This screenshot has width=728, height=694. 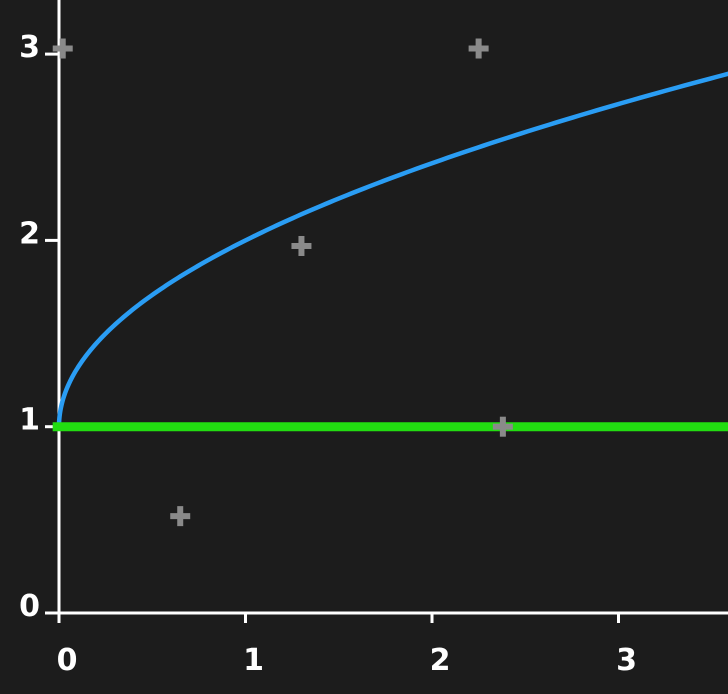 What do you see at coordinates (29, 606) in the screenshot?
I see `y-tick-label: 0` at bounding box center [29, 606].